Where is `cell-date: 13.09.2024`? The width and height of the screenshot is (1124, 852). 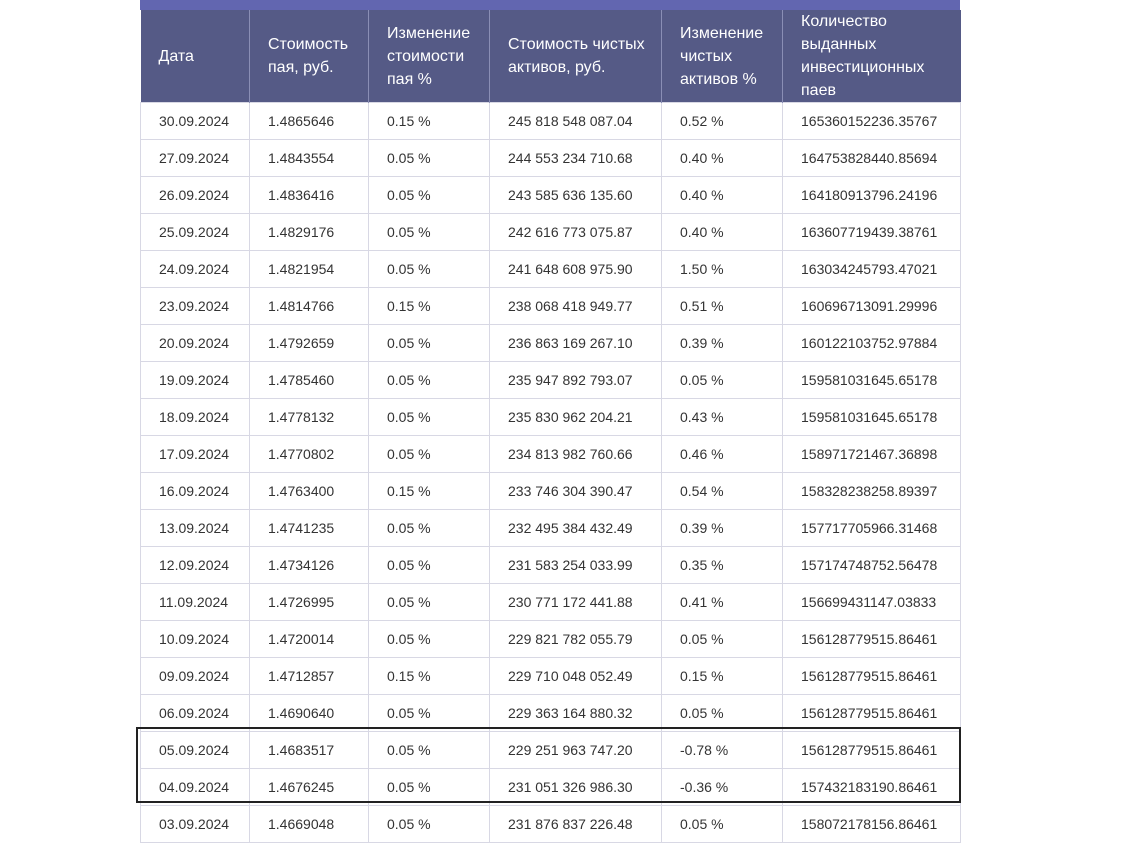 cell-date: 13.09.2024 is located at coordinates (195, 528).